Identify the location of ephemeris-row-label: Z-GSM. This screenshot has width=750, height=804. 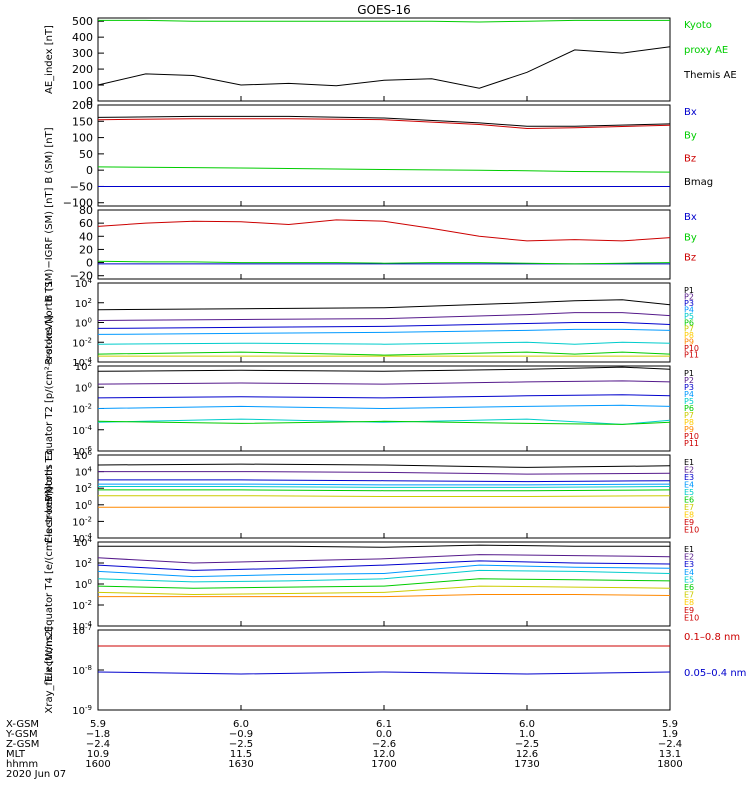
(22, 744).